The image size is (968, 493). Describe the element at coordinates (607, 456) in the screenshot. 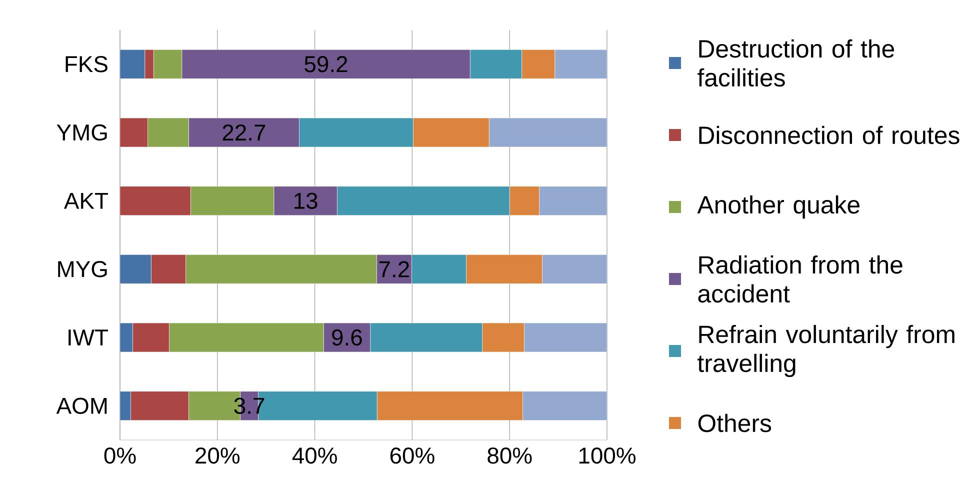

I see `x-tick-label: 100%` at that location.